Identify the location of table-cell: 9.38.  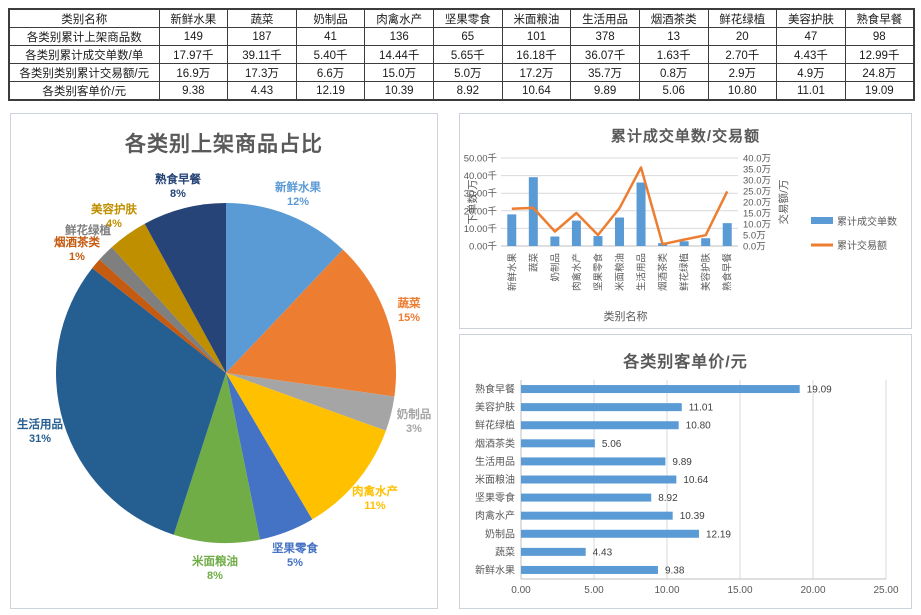
(193, 91).